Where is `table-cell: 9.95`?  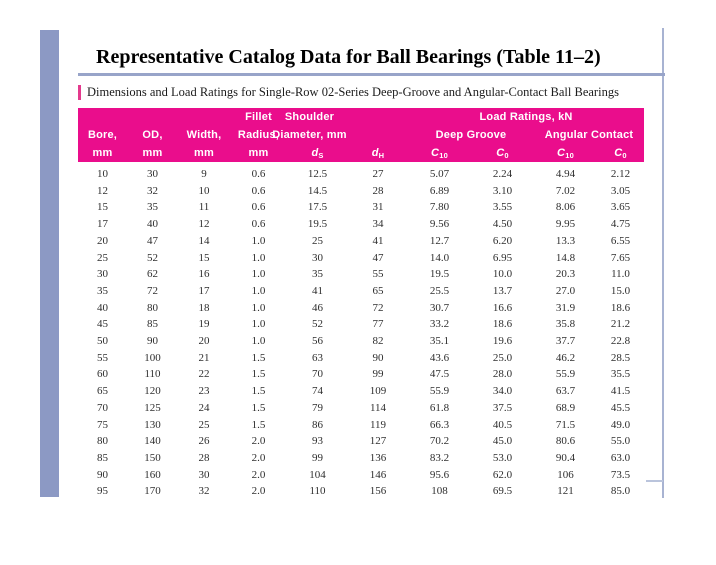
table-cell: 9.95 is located at coordinates (565, 224).